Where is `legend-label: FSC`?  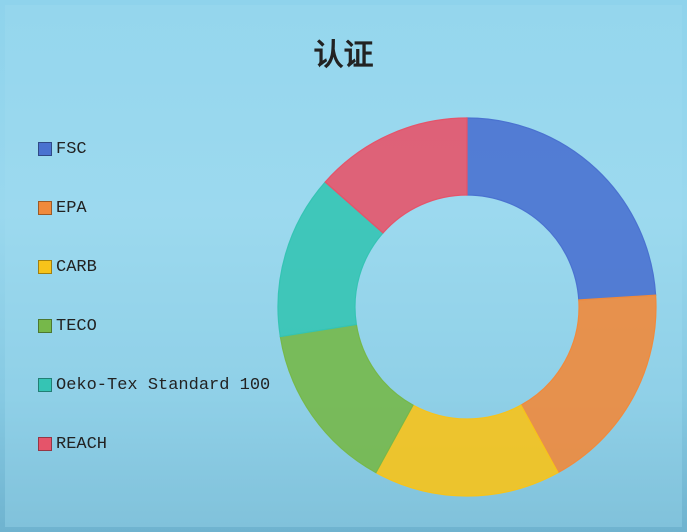
legend-label: FSC is located at coordinates (71, 149).